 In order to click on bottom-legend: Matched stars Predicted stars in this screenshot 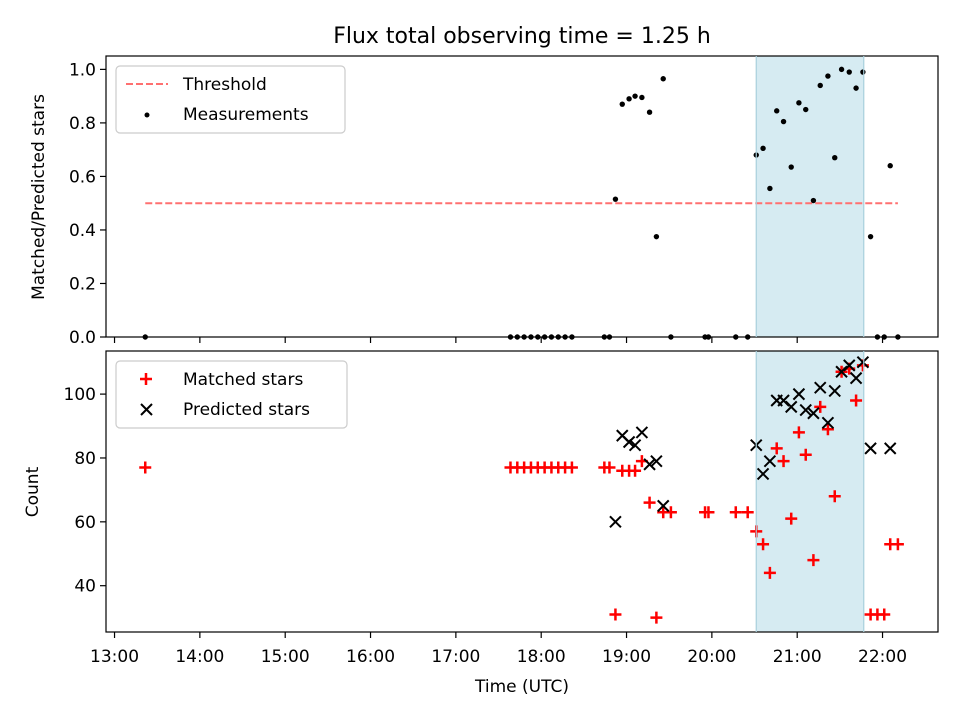, I will do `click(231, 394)`.